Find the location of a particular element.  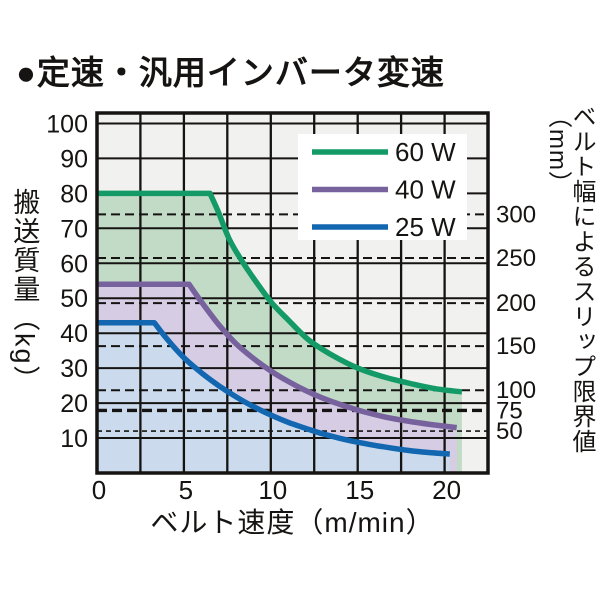

y2-tick-label: 75 is located at coordinates (509, 410).